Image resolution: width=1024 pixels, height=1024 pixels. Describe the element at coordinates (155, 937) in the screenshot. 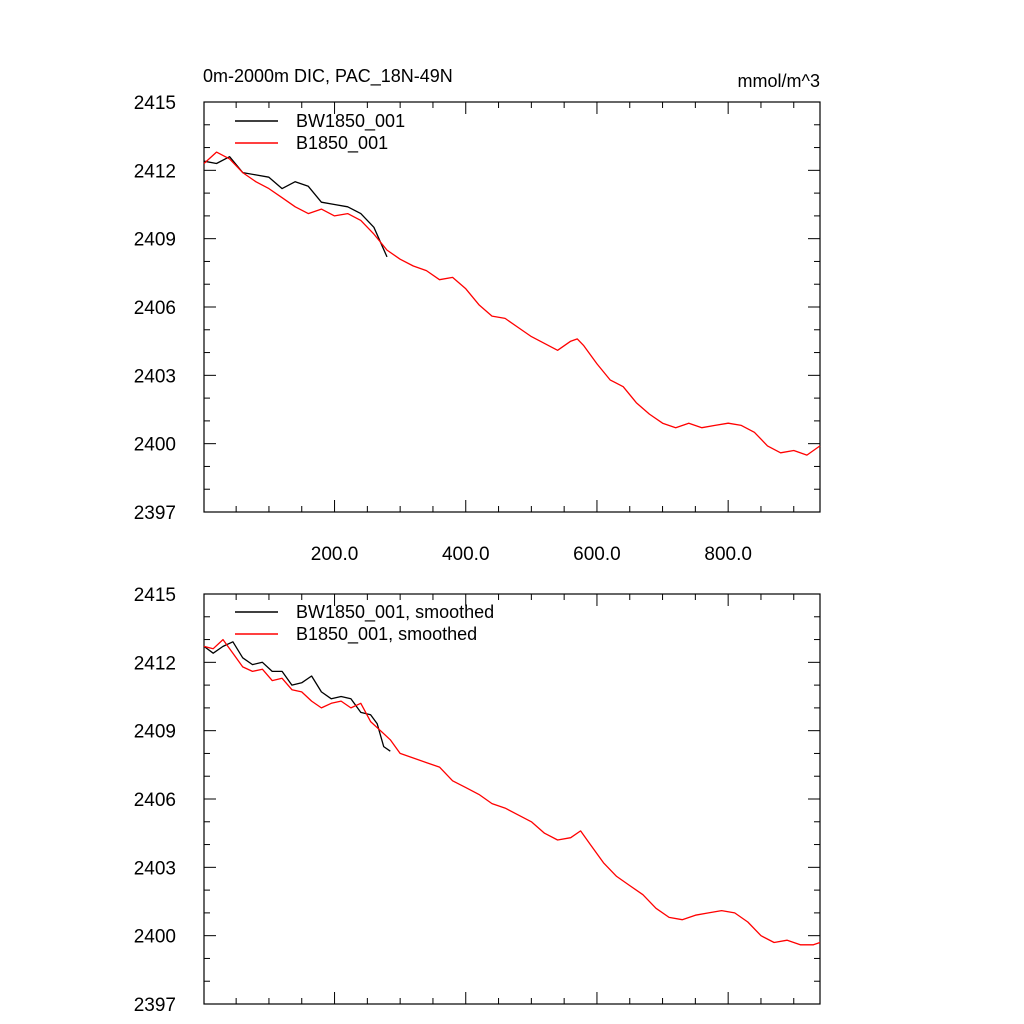

I see `bottom-y-tick-label: 2400` at that location.